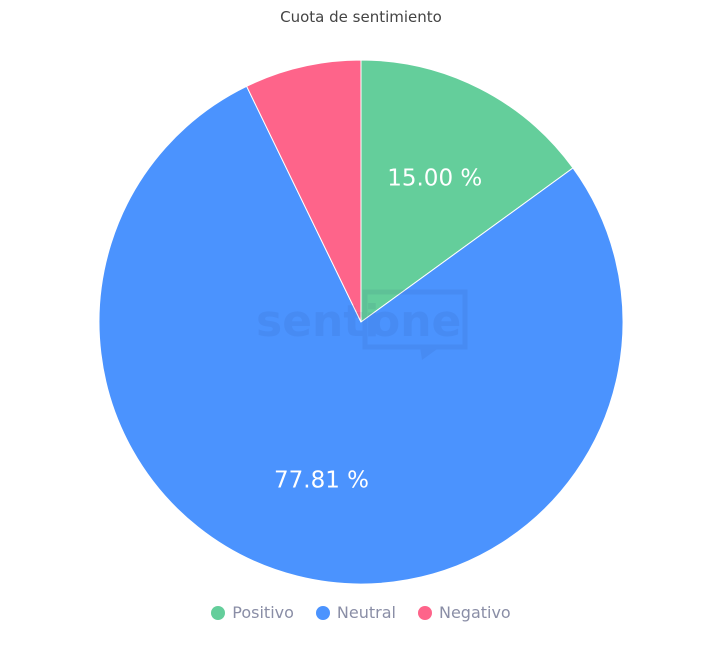  I want to click on data-label-positivo: 15.00 %, so click(434, 178).